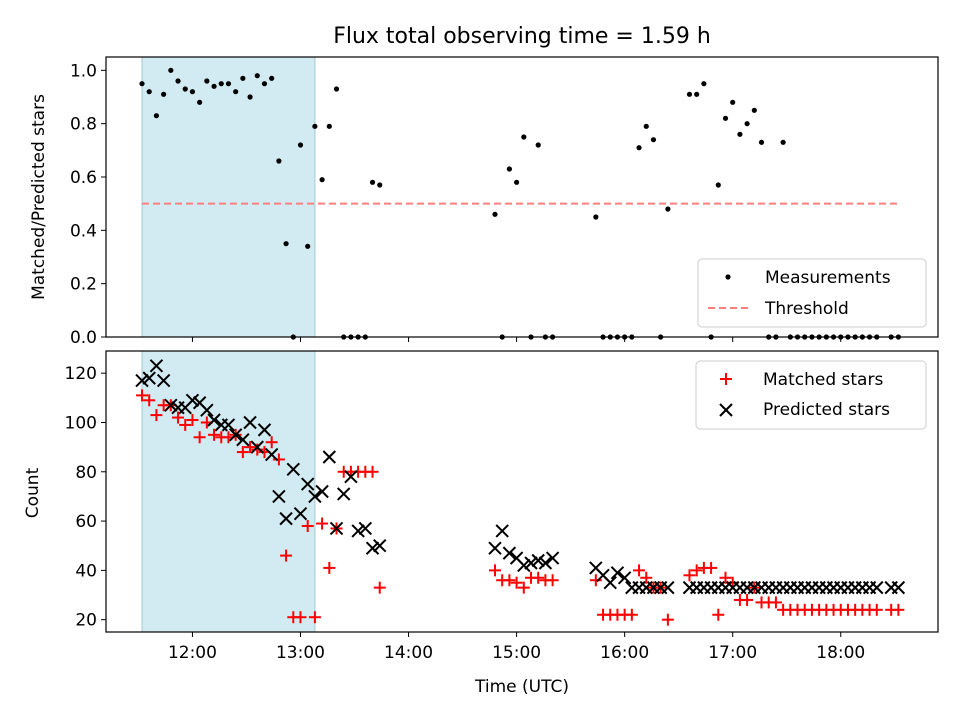  What do you see at coordinates (33, 492) in the screenshot?
I see `y-axis-label-count: Count` at bounding box center [33, 492].